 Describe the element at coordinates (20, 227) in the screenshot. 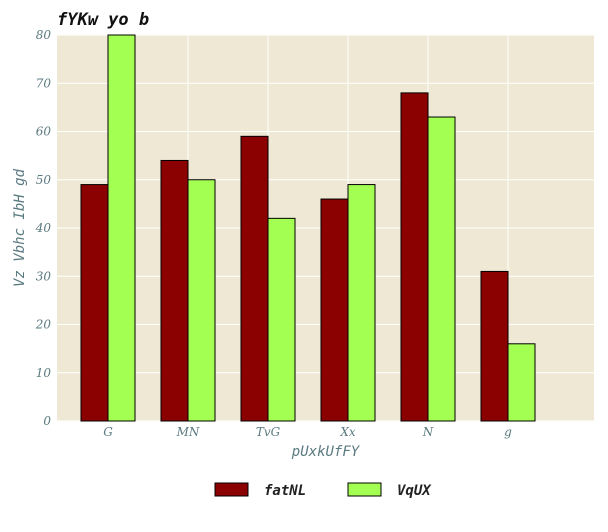

I see `y-axis-label: Vz Vbhc IbH gd` at that location.